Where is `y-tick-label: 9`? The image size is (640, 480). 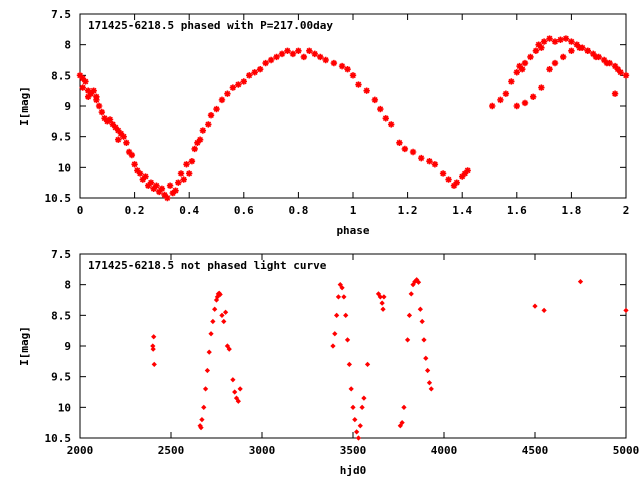
y-tick-label: 9 is located at coordinates (67, 106).